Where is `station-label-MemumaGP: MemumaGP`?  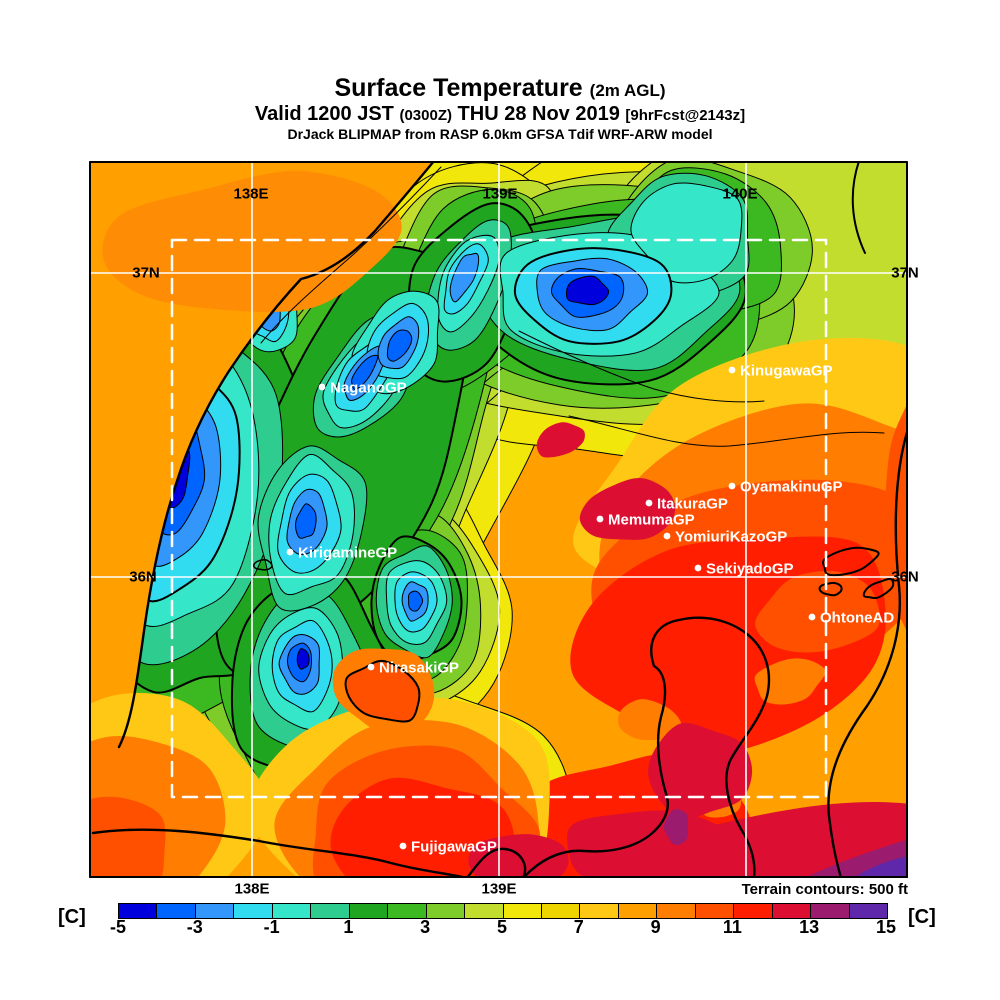 station-label-MemumaGP: MemumaGP is located at coordinates (651, 520).